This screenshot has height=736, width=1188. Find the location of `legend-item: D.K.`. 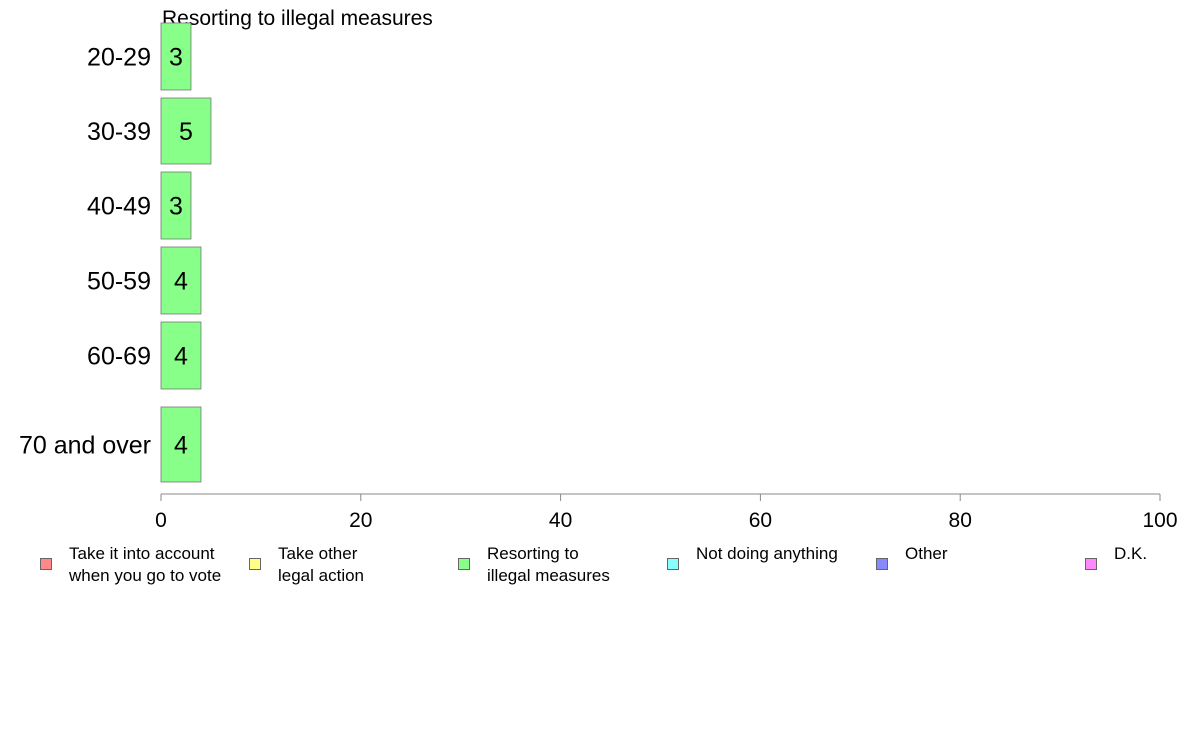

legend-item: D.K. is located at coordinates (1116, 556).